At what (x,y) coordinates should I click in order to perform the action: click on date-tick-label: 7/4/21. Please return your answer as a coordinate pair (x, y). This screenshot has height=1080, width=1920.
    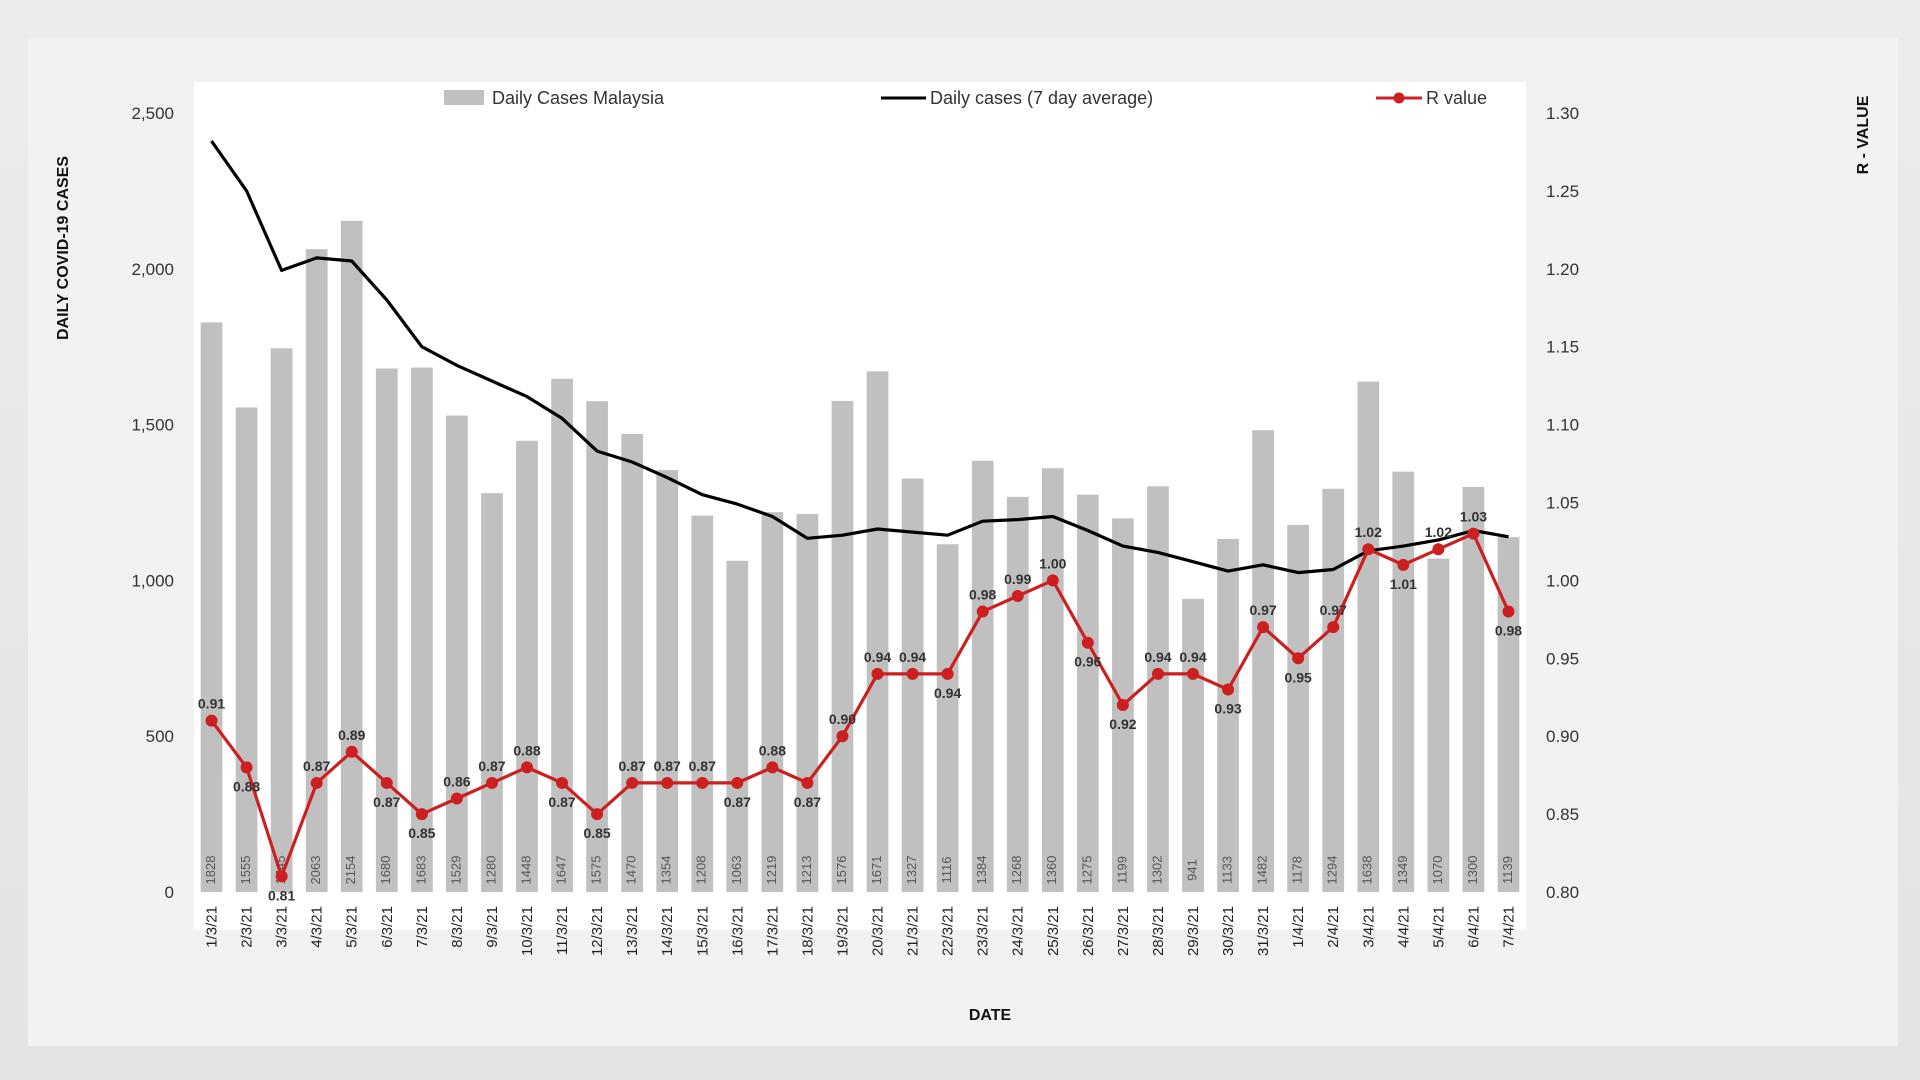
    Looking at the image, I should click on (1508, 927).